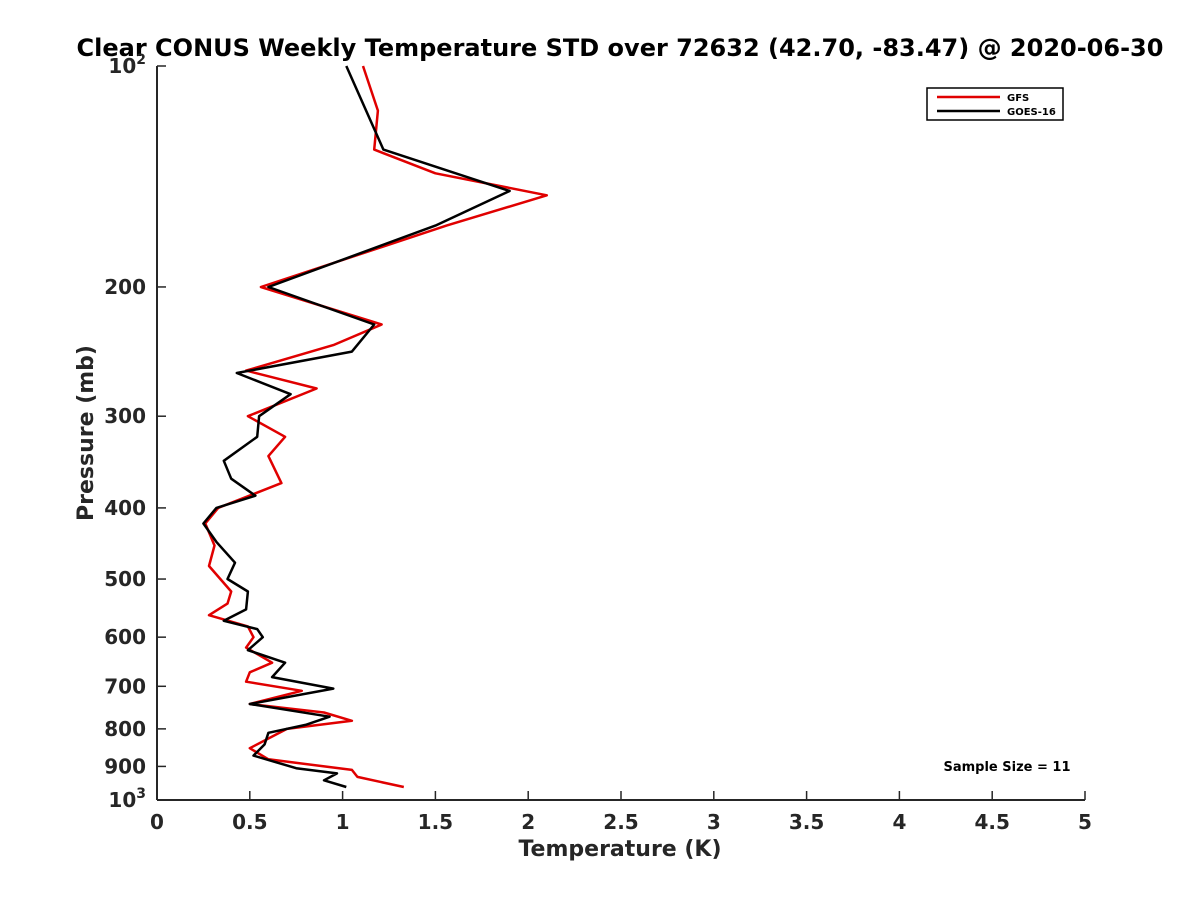  I want to click on x-tick-label: 2, so click(528, 822).